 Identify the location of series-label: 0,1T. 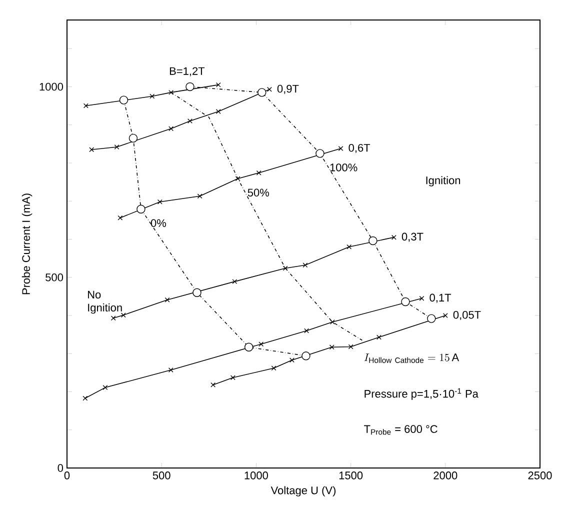
(441, 298).